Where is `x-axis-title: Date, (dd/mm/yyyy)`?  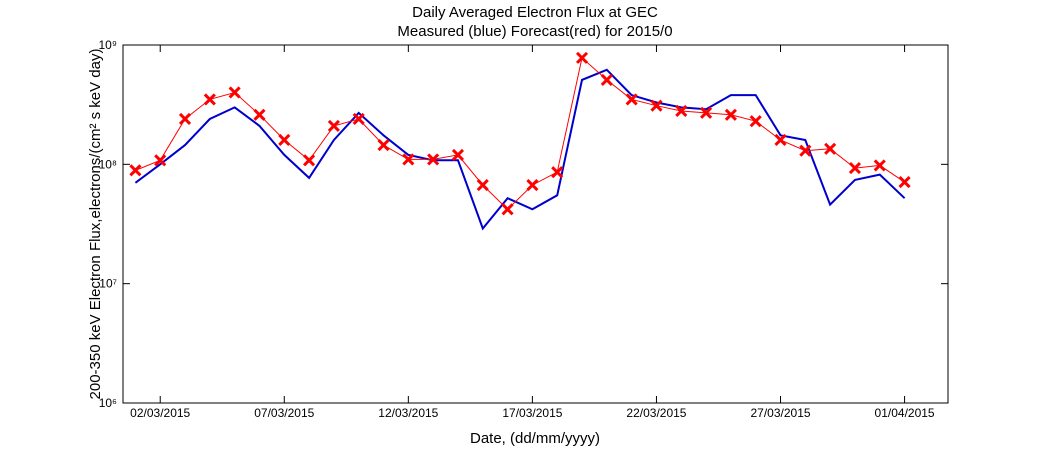 x-axis-title: Date, (dd/mm/yyyy) is located at coordinates (535, 438).